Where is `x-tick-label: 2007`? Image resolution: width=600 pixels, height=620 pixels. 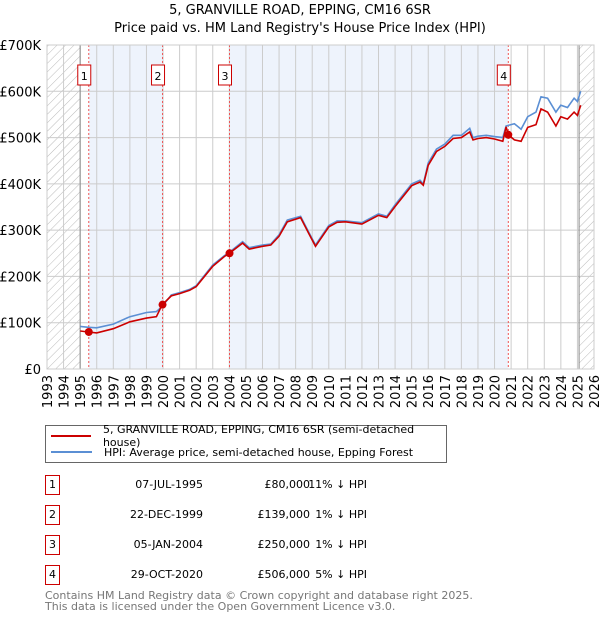 x-tick-label: 2007 is located at coordinates (280, 391).